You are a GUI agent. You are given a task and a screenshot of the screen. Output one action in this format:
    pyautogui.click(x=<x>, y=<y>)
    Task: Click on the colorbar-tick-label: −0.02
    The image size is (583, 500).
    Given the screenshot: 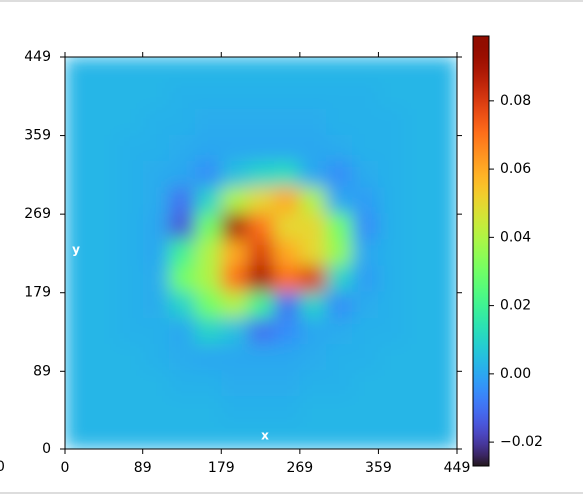 What is the action you would take?
    pyautogui.click(x=521, y=442)
    